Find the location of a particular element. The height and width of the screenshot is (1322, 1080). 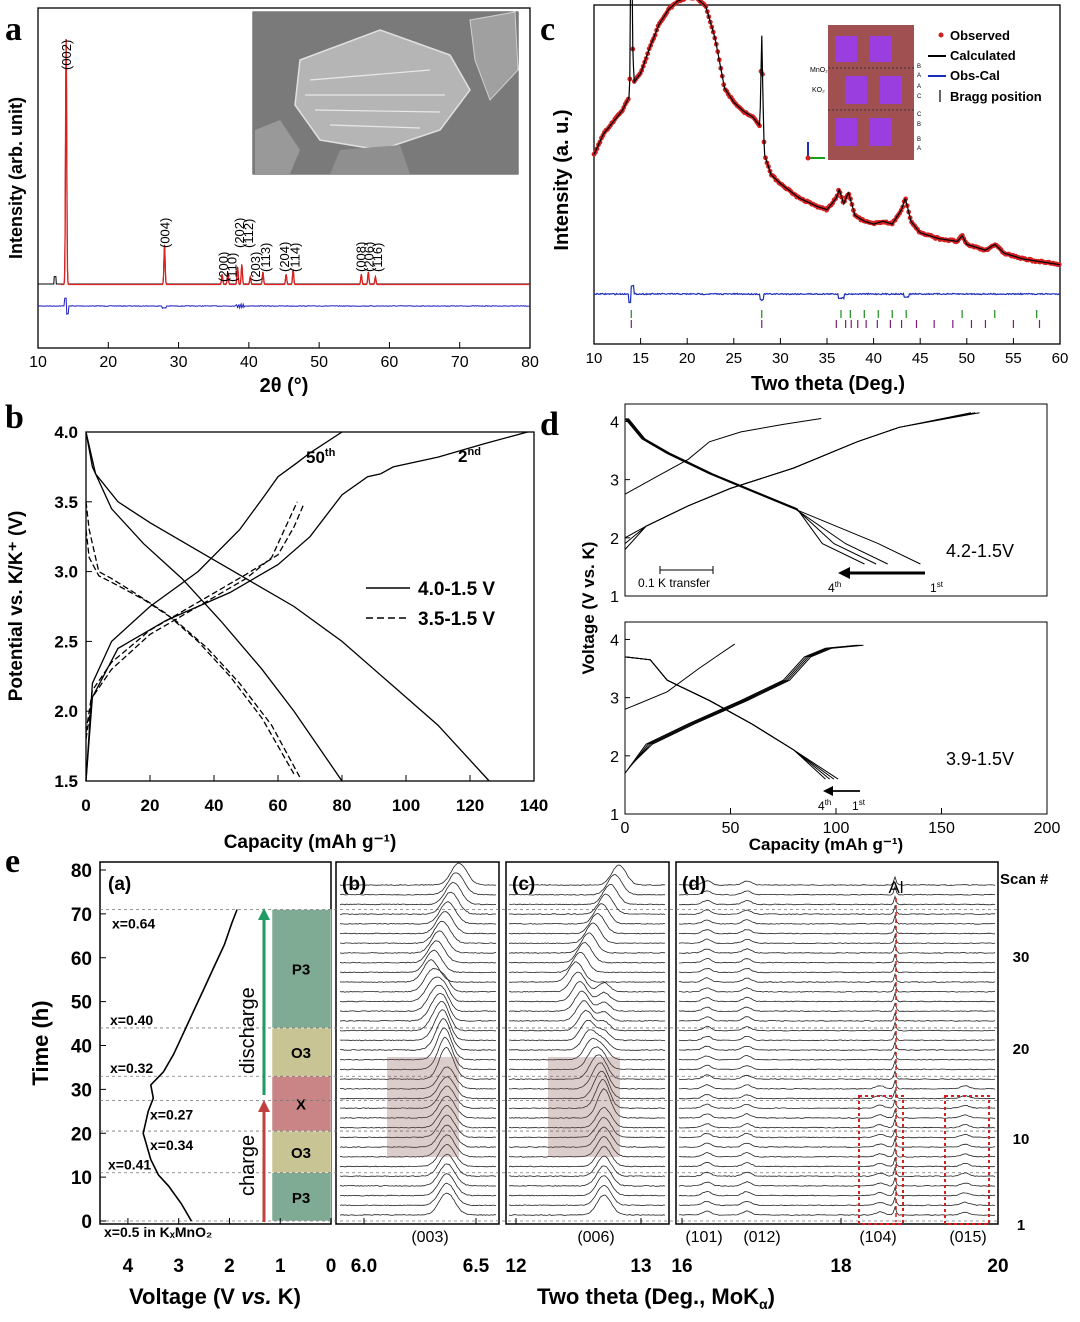

c-stack-letter-1: A is located at coordinates (919, 76).